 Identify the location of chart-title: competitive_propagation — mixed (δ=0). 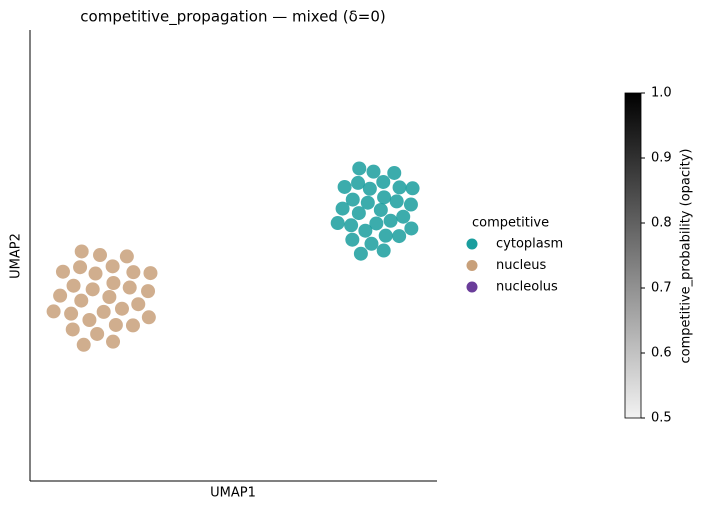
(232, 17).